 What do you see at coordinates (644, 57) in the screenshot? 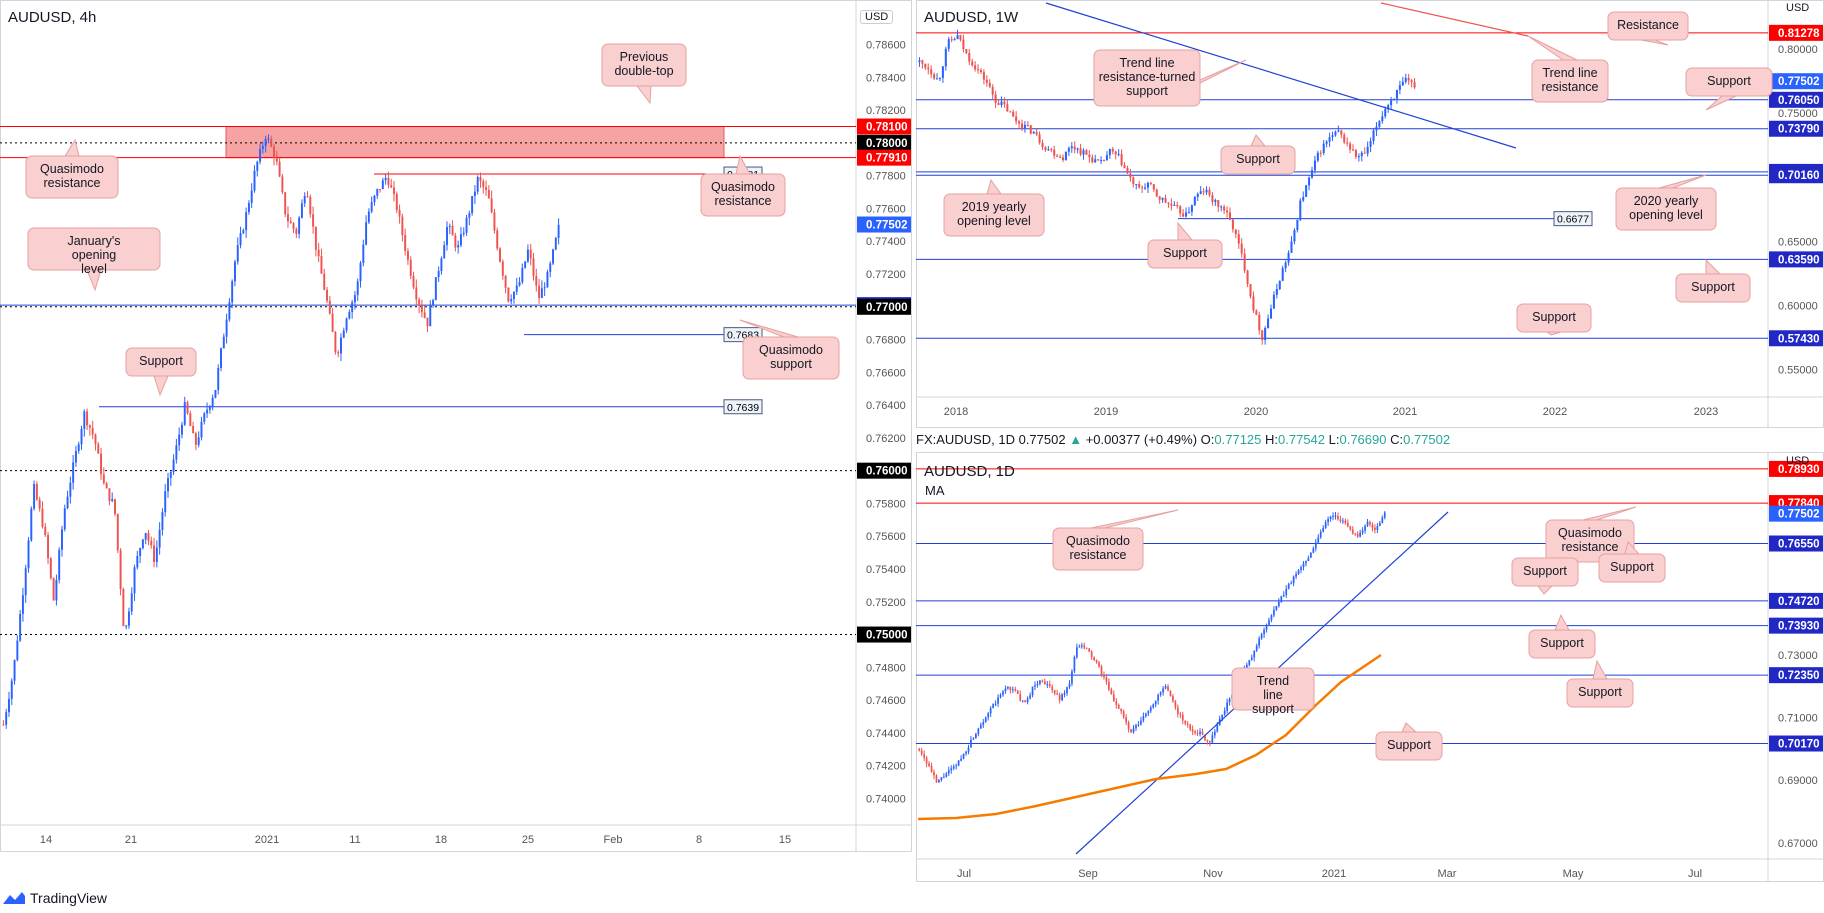
I see `annotation-label: Previous` at bounding box center [644, 57].